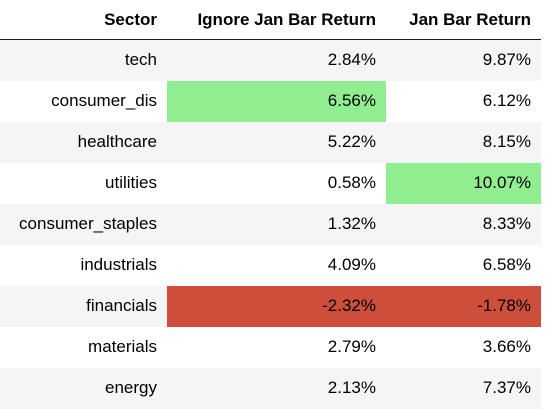  Describe the element at coordinates (506, 346) in the screenshot. I see `jan-return-cell: 3.66%` at that location.